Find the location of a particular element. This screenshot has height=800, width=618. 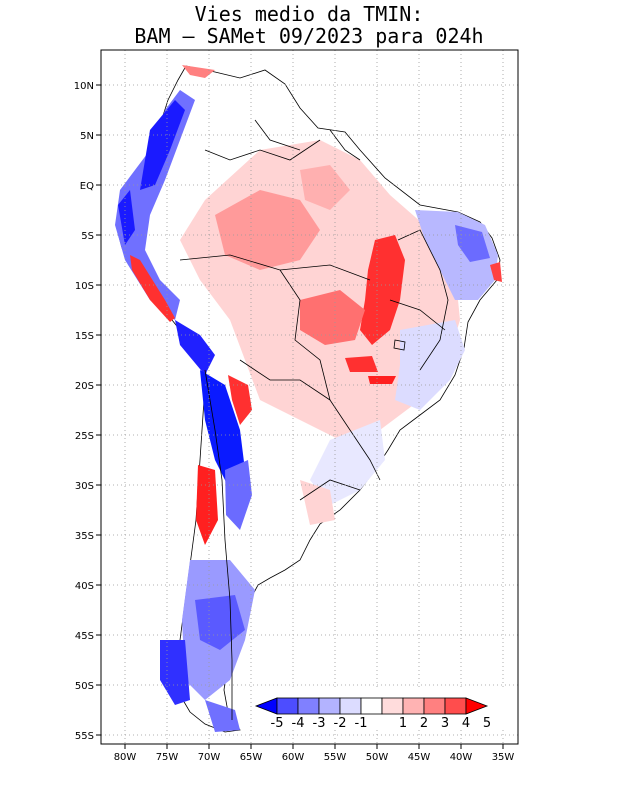

lat-label: 35S is located at coordinates (84, 536).